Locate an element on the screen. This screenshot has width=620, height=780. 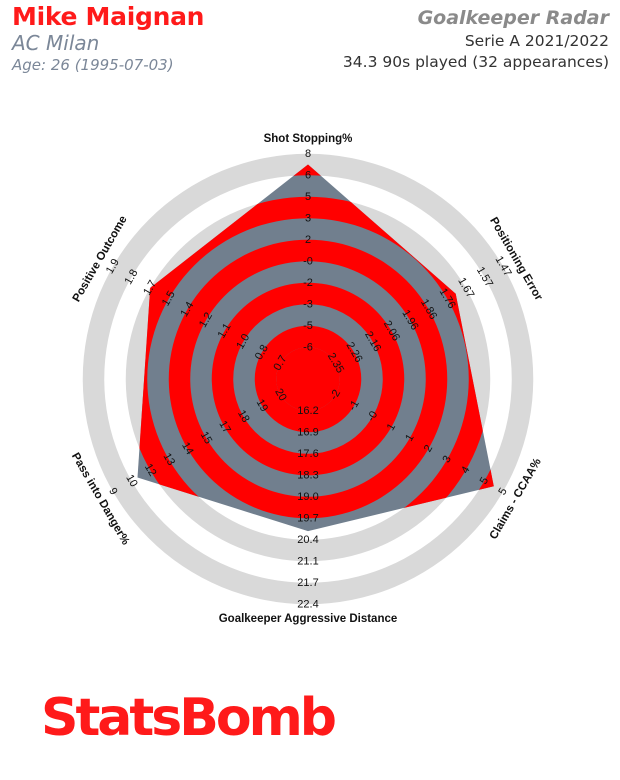
tick-label: 16.9 is located at coordinates (307, 432).